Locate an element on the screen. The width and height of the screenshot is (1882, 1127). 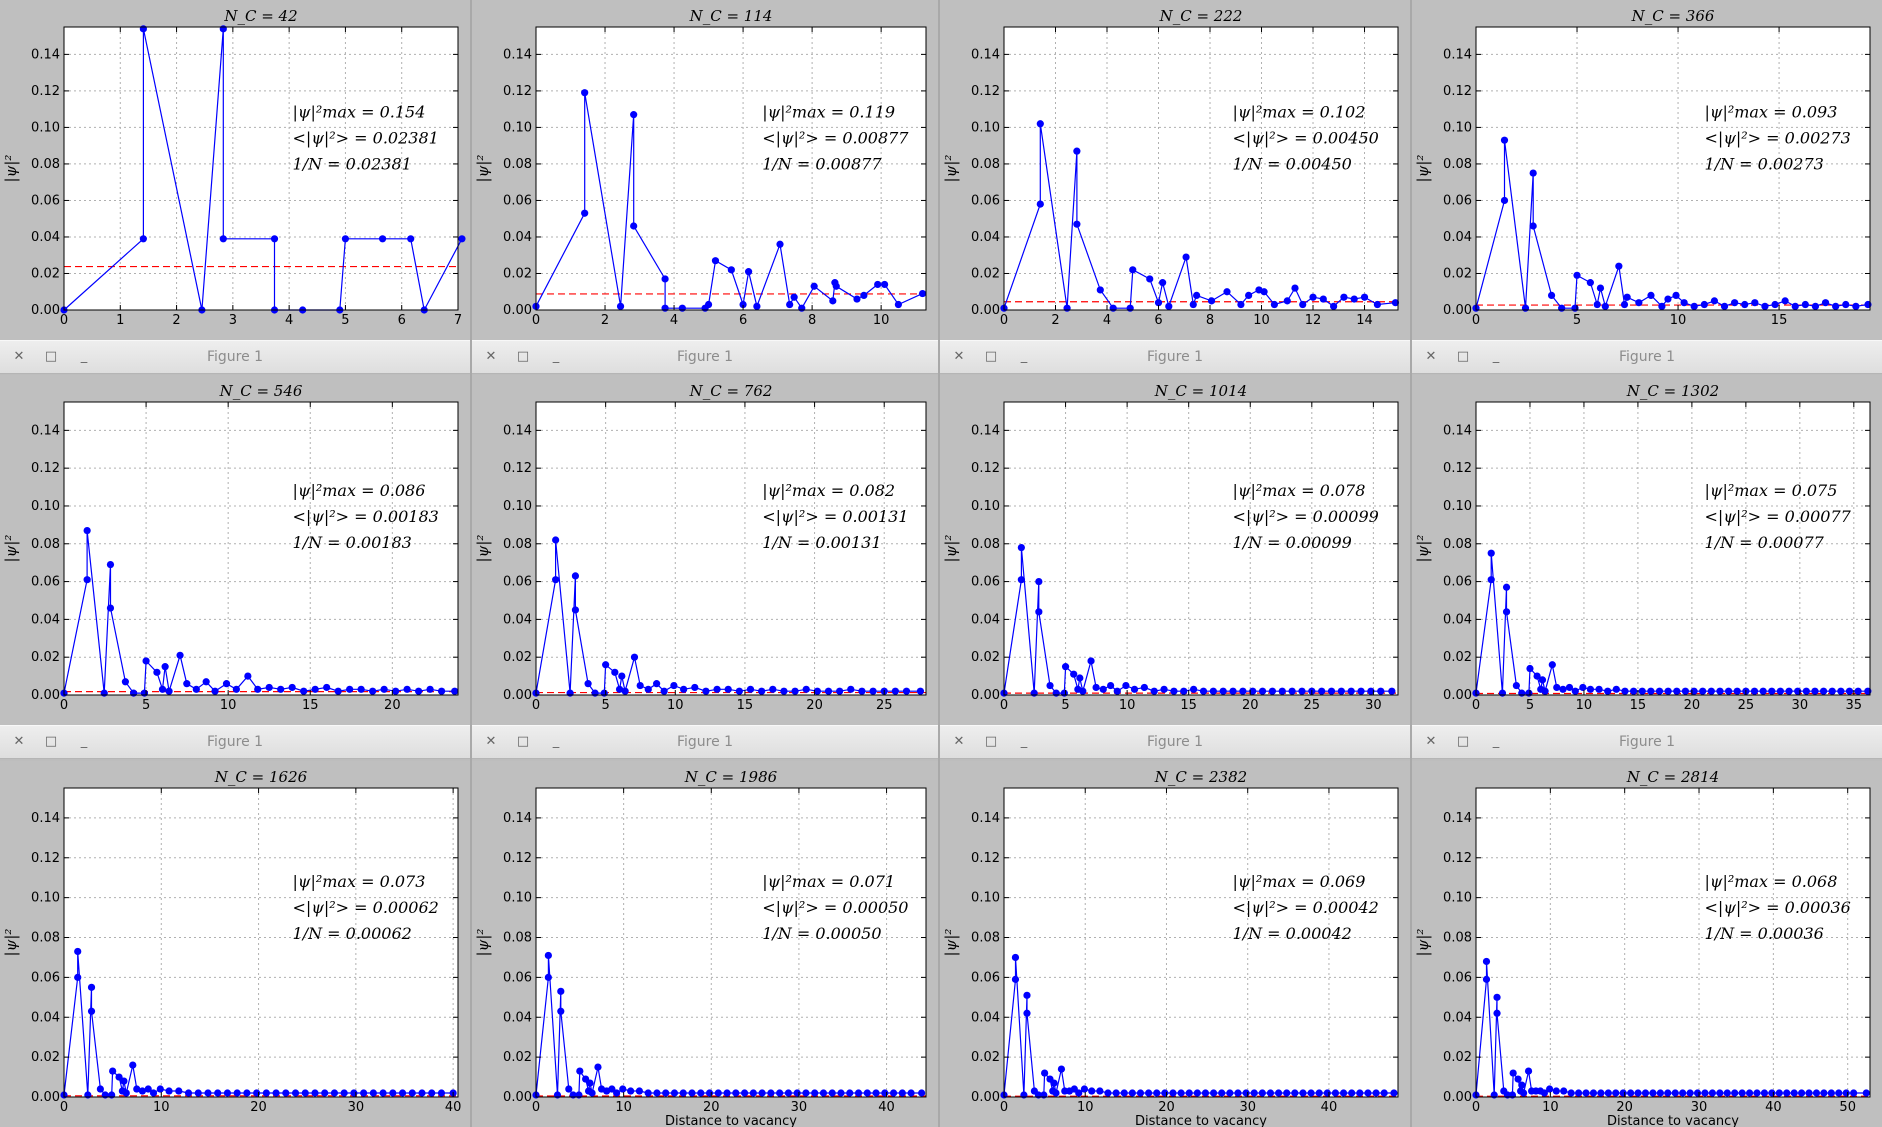
x-tick-label: 30 is located at coordinates (1373, 705).